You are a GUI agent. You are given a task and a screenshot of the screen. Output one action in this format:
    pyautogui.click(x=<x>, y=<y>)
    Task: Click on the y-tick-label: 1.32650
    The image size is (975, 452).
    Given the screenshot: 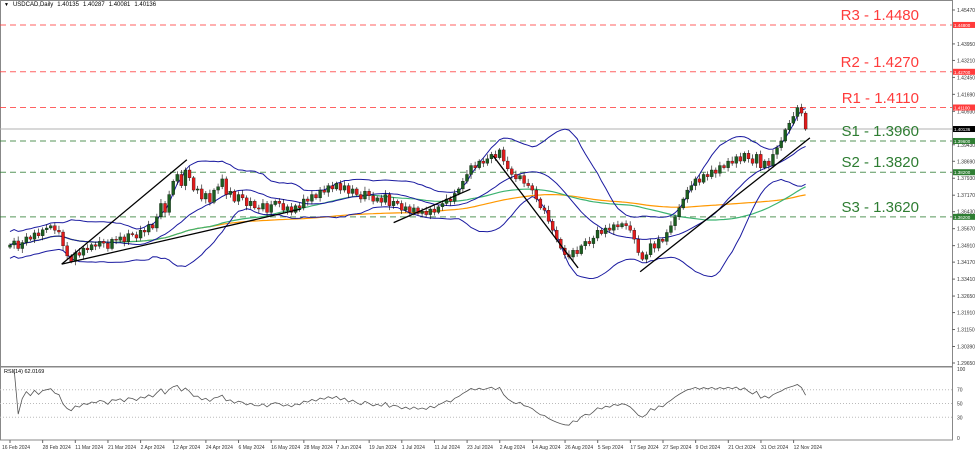 What is the action you would take?
    pyautogui.click(x=966, y=297)
    